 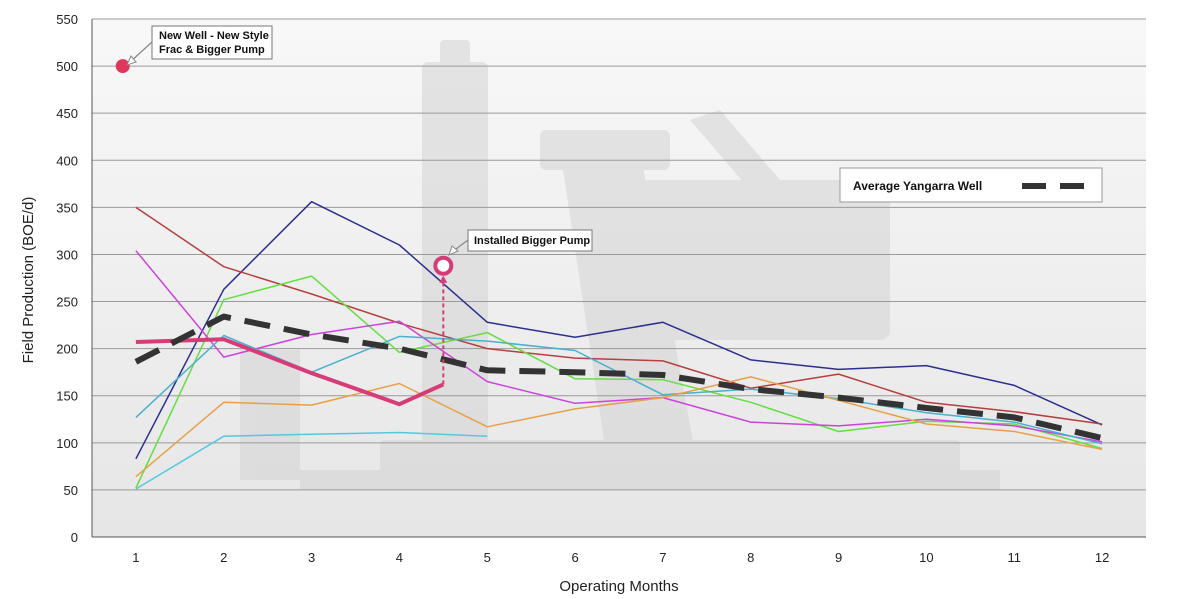 What do you see at coordinates (67, 113) in the screenshot?
I see `y-tick-label: 450` at bounding box center [67, 113].